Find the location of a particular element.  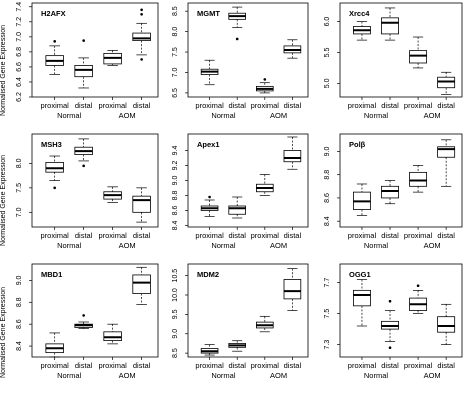

chart-8-frame is located at coordinates (248, 310).